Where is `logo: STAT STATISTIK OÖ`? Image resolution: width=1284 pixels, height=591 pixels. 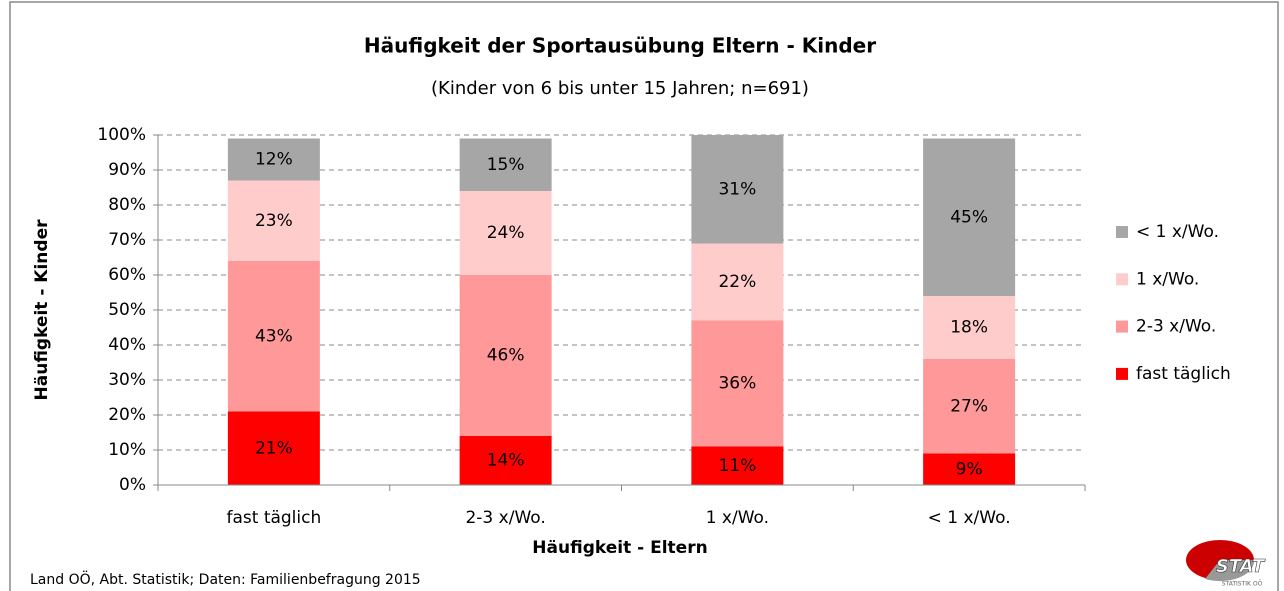
logo: STAT STATISTIK OÖ is located at coordinates (1226, 564).